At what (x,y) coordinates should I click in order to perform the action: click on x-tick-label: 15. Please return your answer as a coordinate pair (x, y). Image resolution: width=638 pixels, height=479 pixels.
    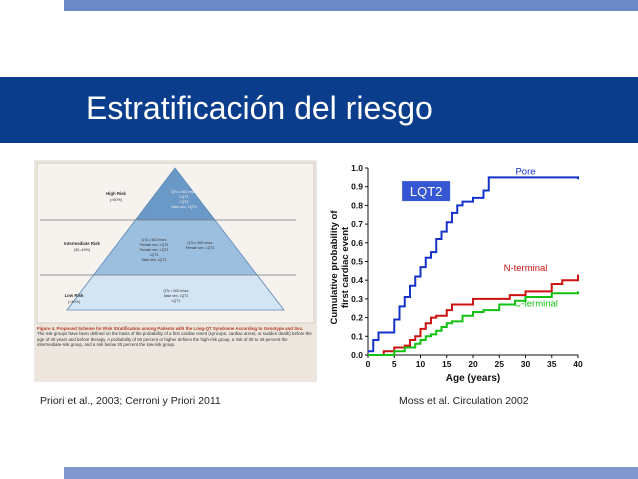
    Looking at the image, I should click on (447, 364).